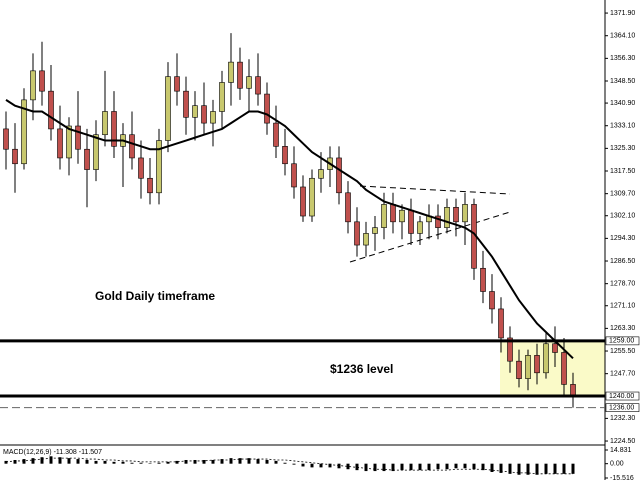  I want to click on y-tick-label: 1232.30, so click(622, 418).